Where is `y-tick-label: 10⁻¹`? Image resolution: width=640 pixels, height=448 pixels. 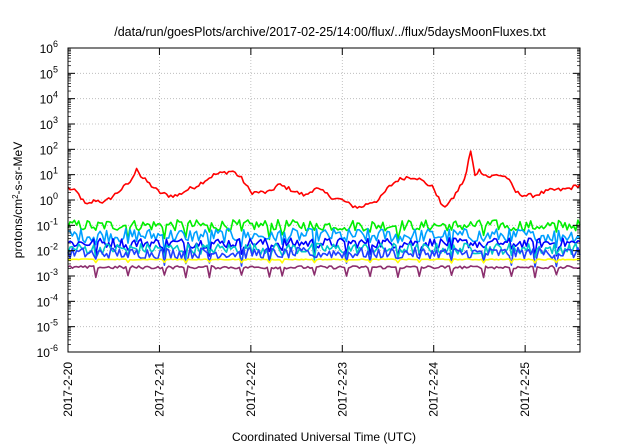
y-tick-label: 10⁻¹ is located at coordinates (47, 224).